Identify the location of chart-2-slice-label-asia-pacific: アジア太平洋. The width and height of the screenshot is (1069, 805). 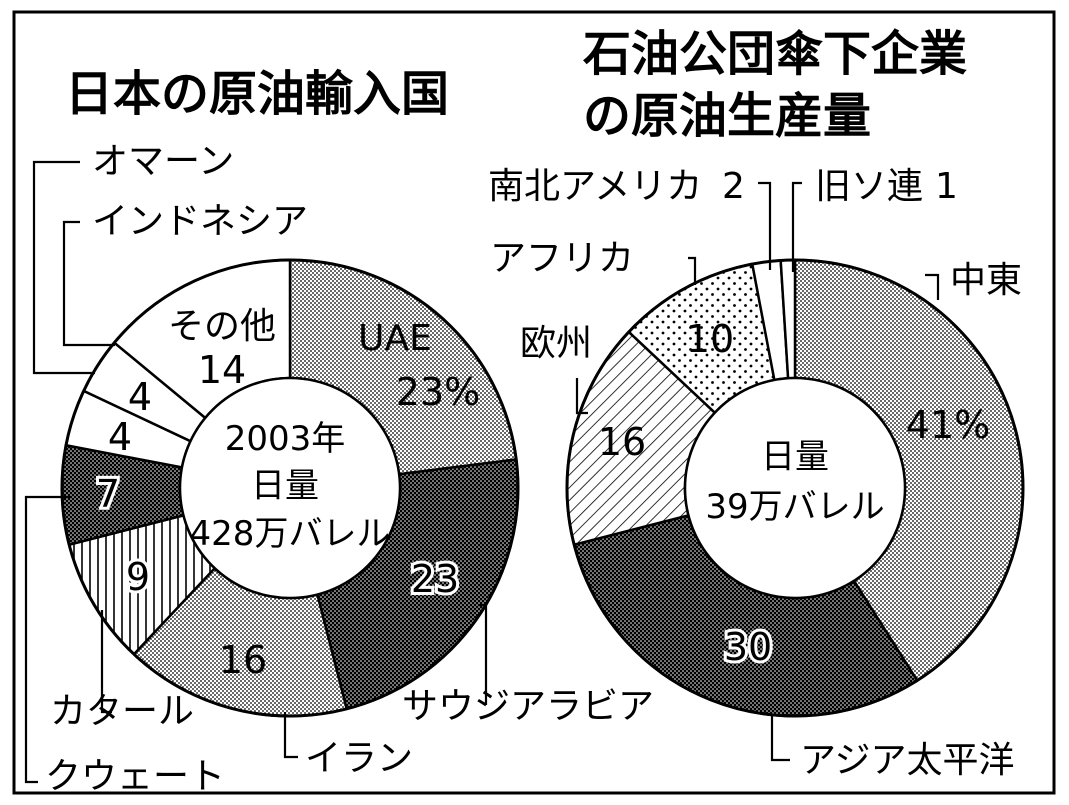
(907, 760).